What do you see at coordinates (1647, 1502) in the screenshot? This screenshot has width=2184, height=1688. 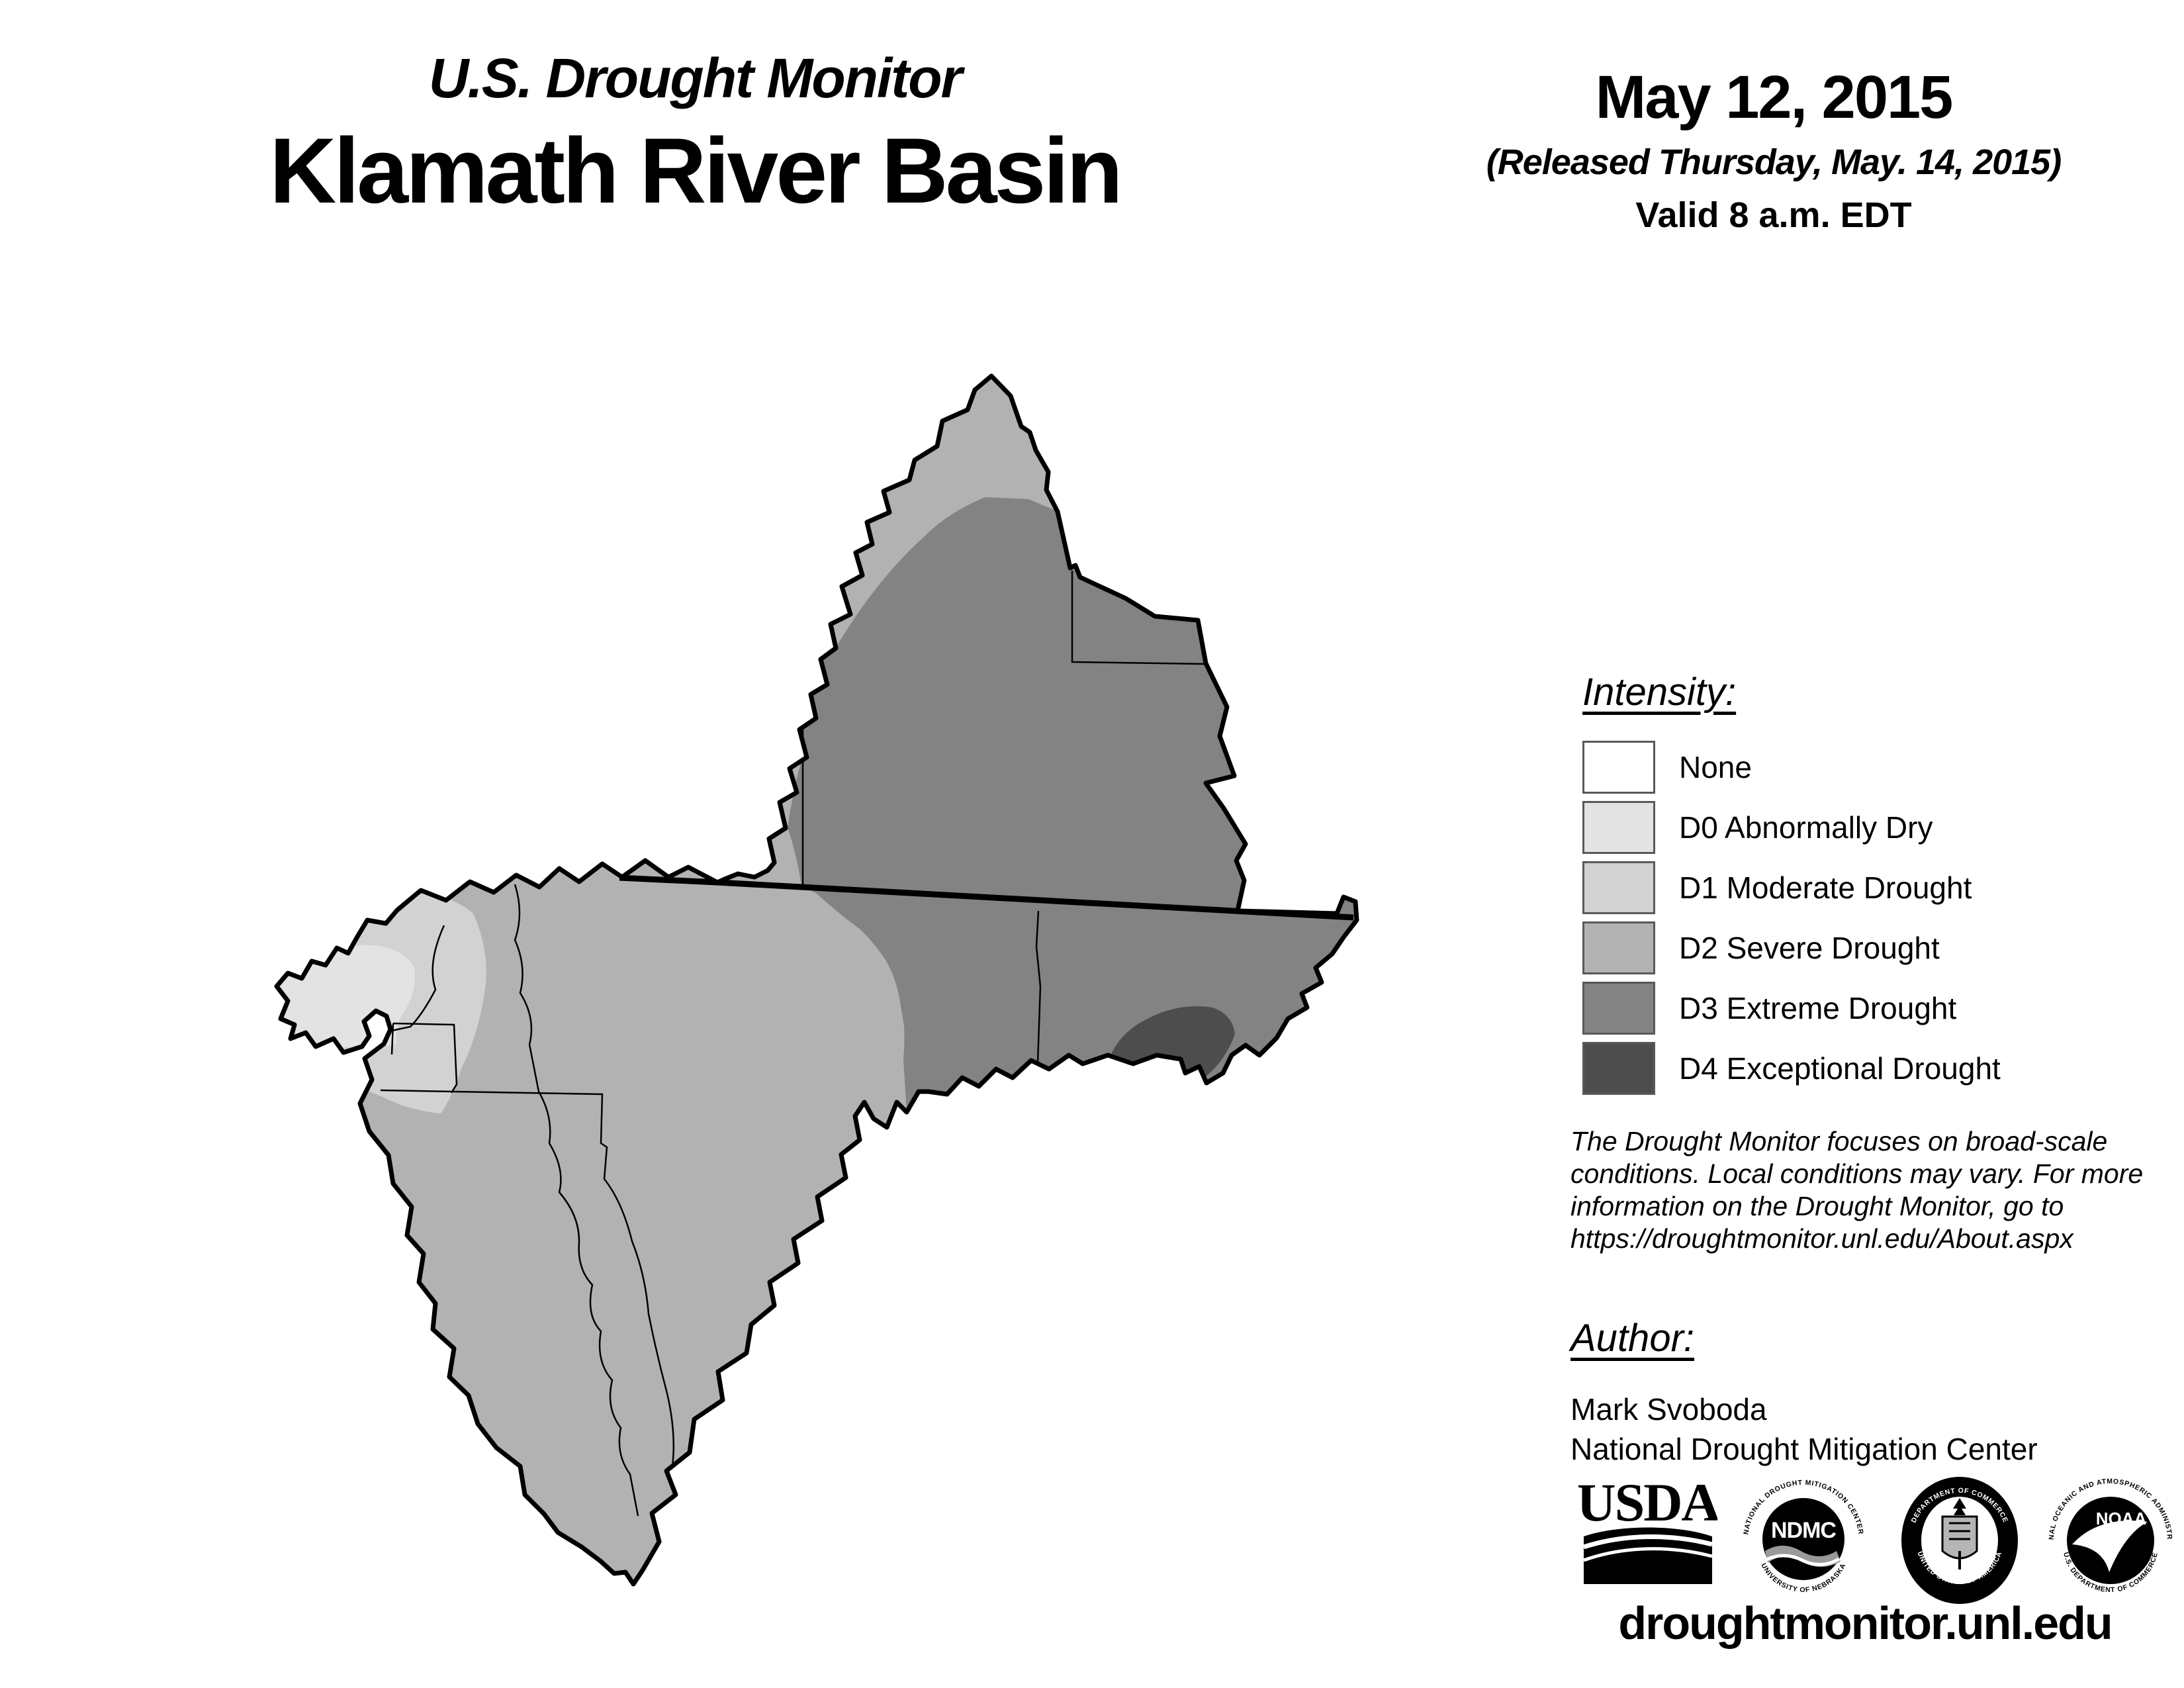 I see `usda-logo-text: USDA` at bounding box center [1647, 1502].